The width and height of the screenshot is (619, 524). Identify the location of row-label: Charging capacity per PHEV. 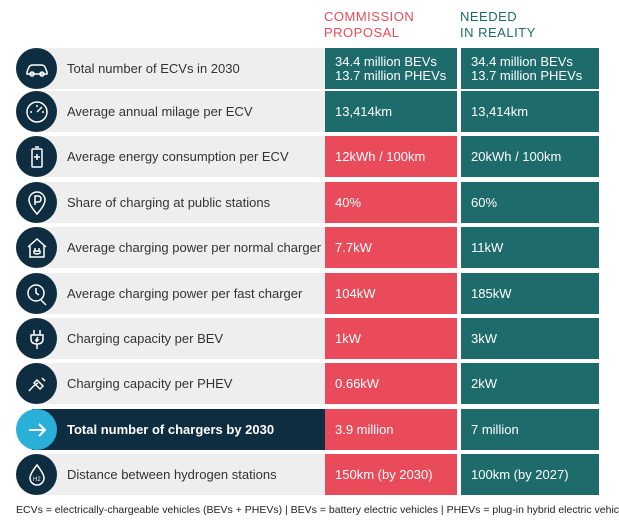
(150, 383).